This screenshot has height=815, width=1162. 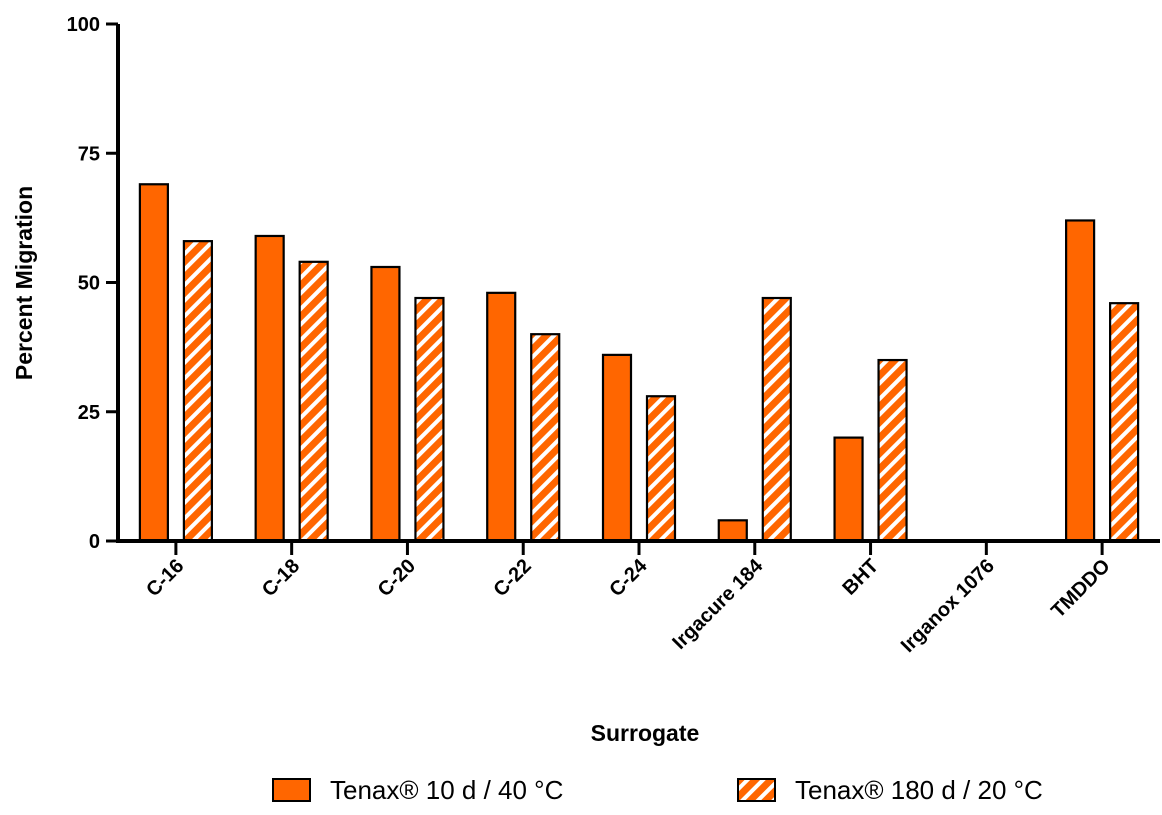 What do you see at coordinates (1080, 588) in the screenshot?
I see `x-tick-label-tmddo: TMDDO` at bounding box center [1080, 588].